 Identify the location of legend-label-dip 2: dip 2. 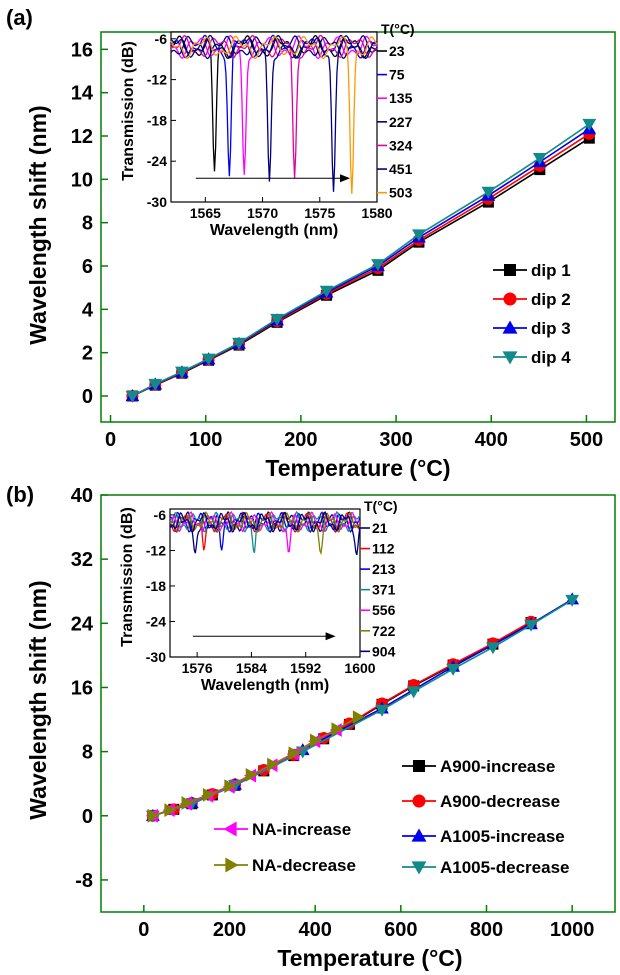
(551, 299).